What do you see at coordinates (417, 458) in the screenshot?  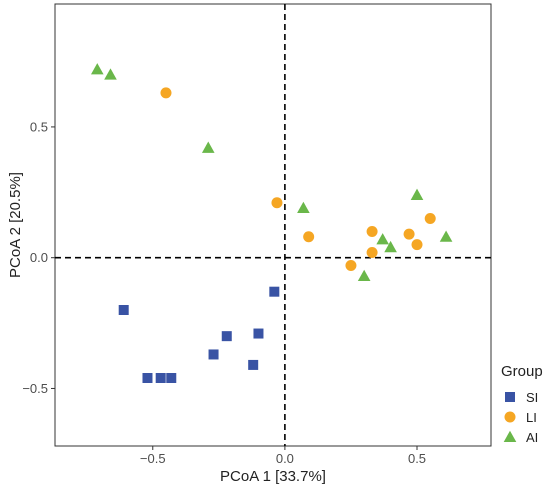 I see `x-tick-label: 0.5` at bounding box center [417, 458].